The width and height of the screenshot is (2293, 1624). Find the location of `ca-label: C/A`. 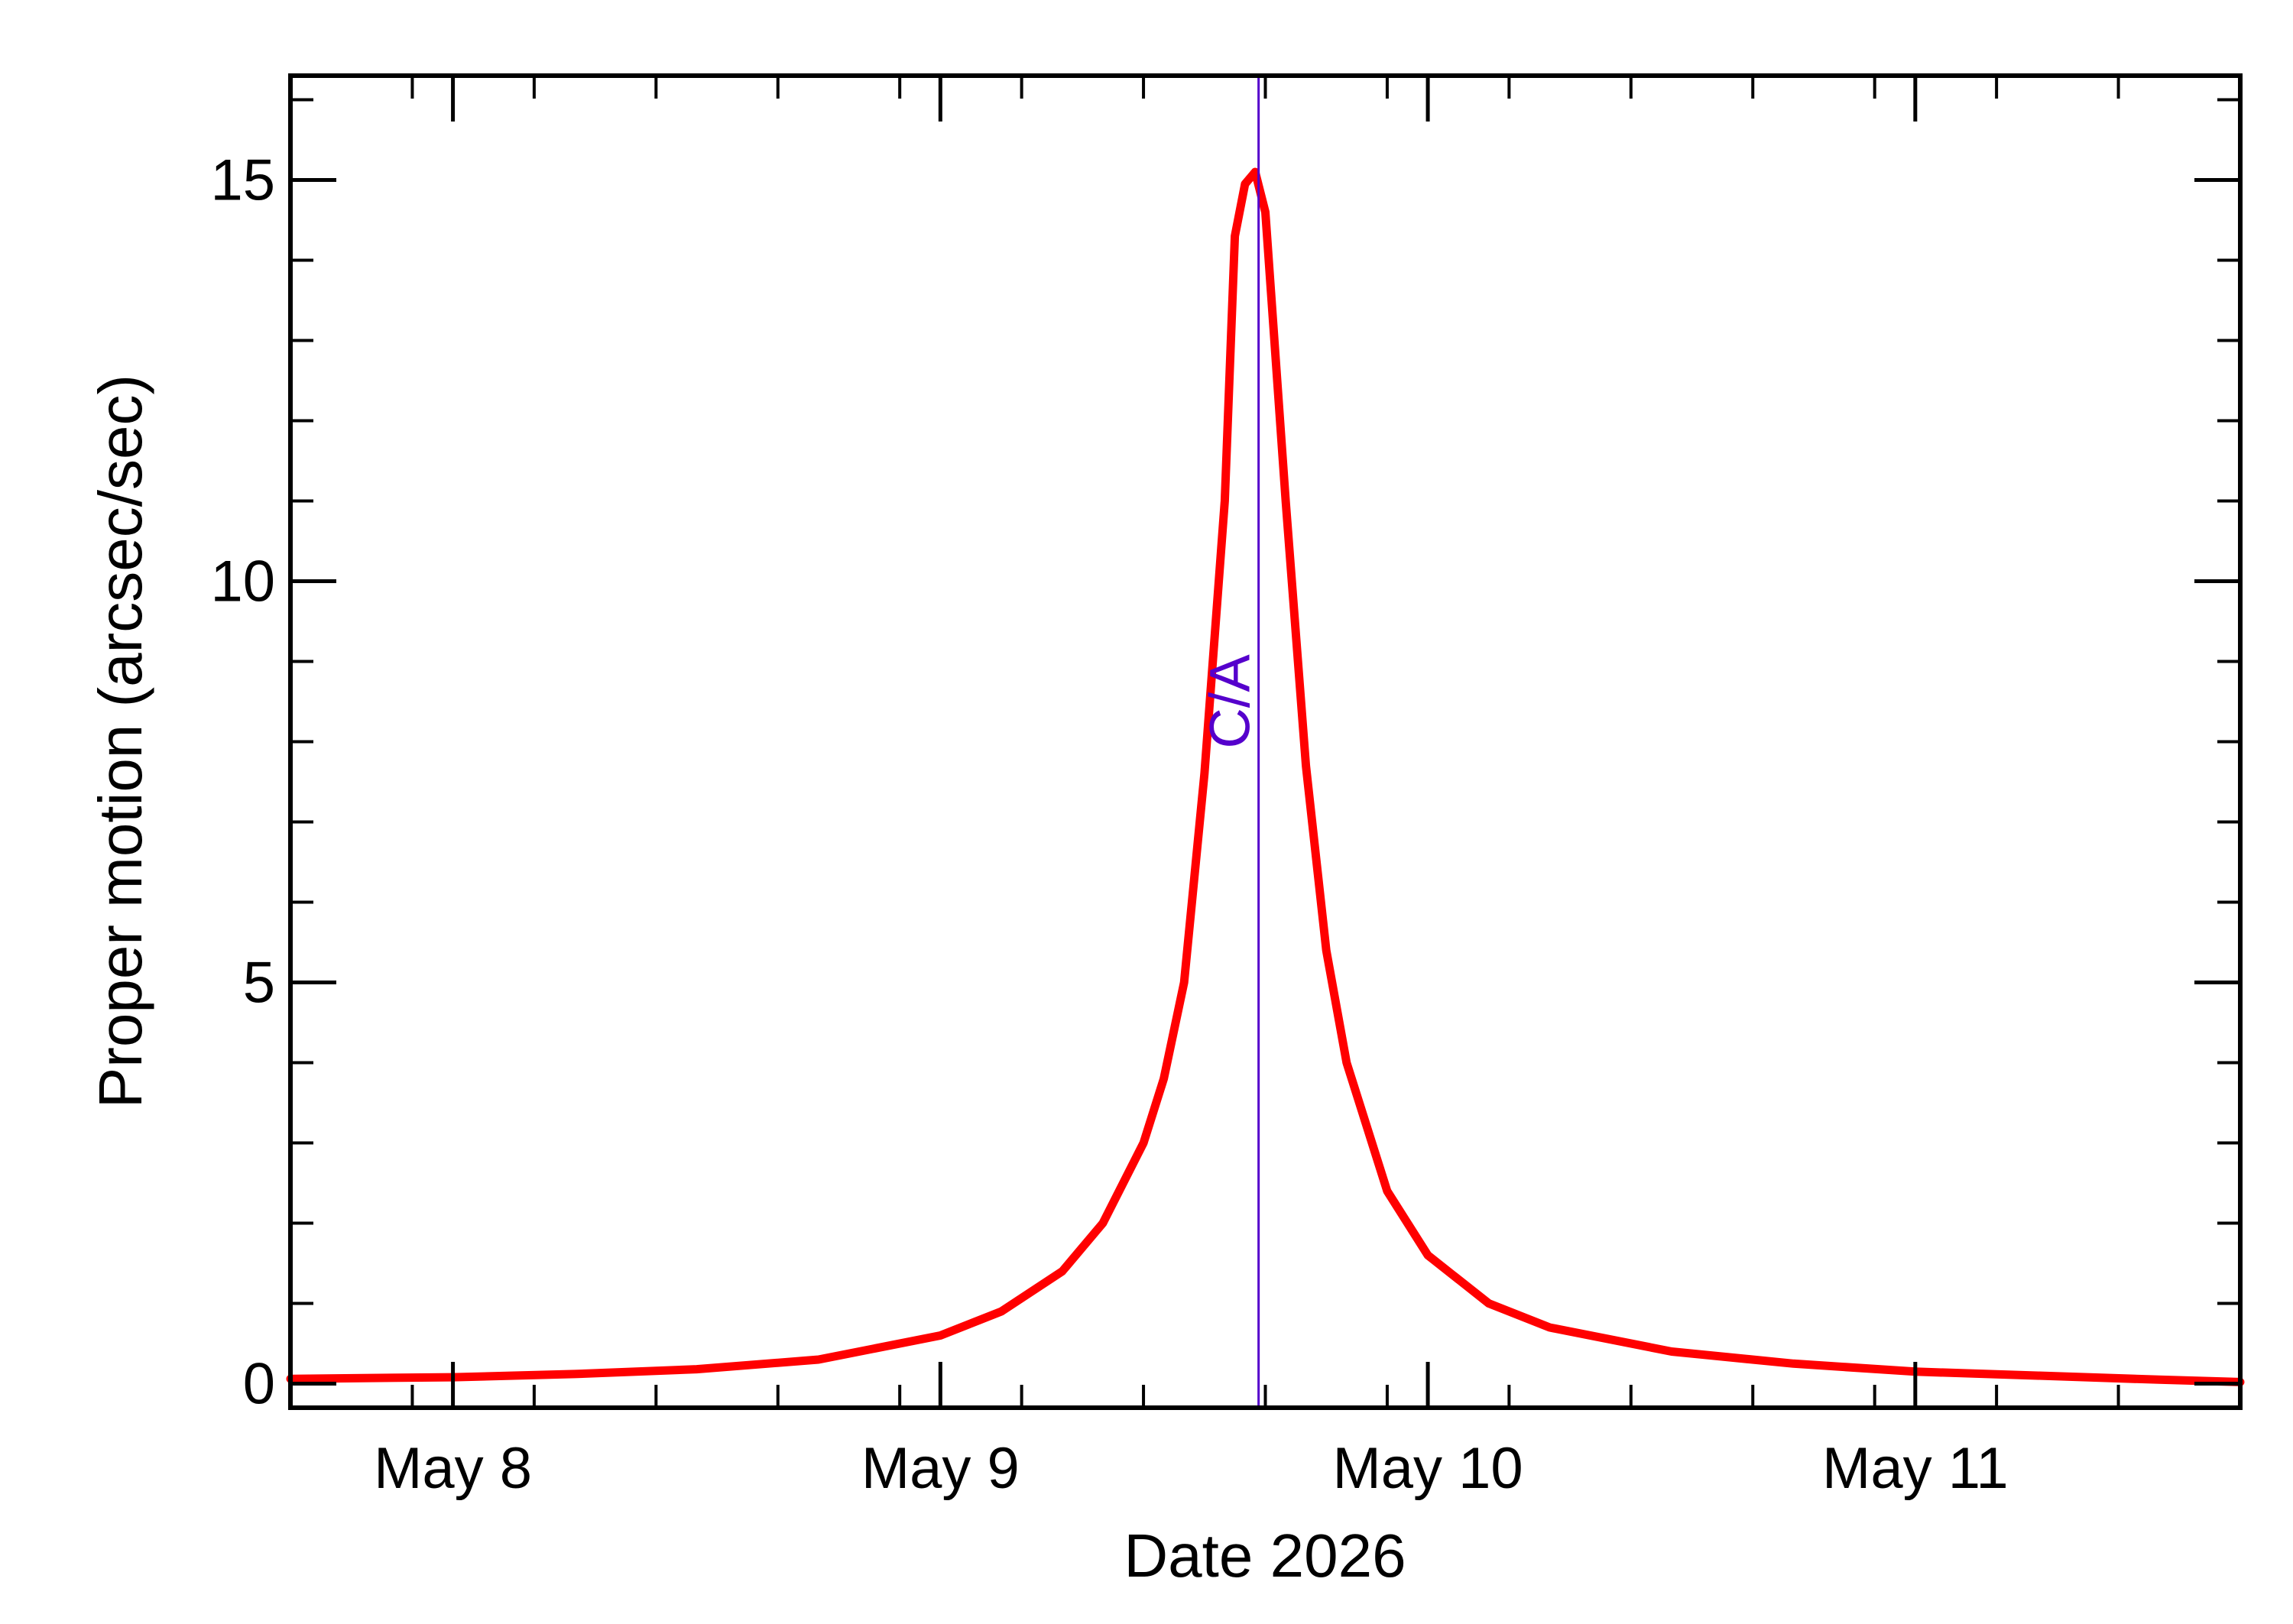

ca-label: C/A is located at coordinates (1230, 701).